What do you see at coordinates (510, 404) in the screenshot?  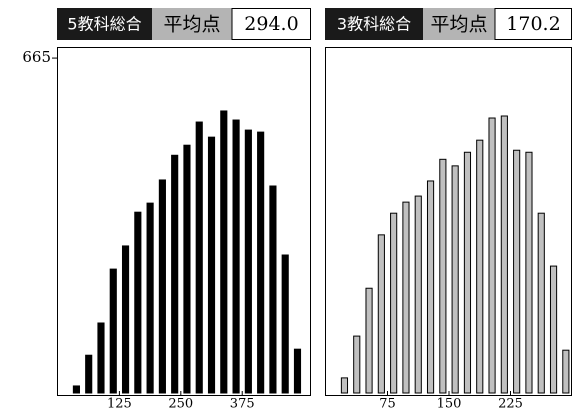 I see `x-tick-label: 225` at bounding box center [510, 404].